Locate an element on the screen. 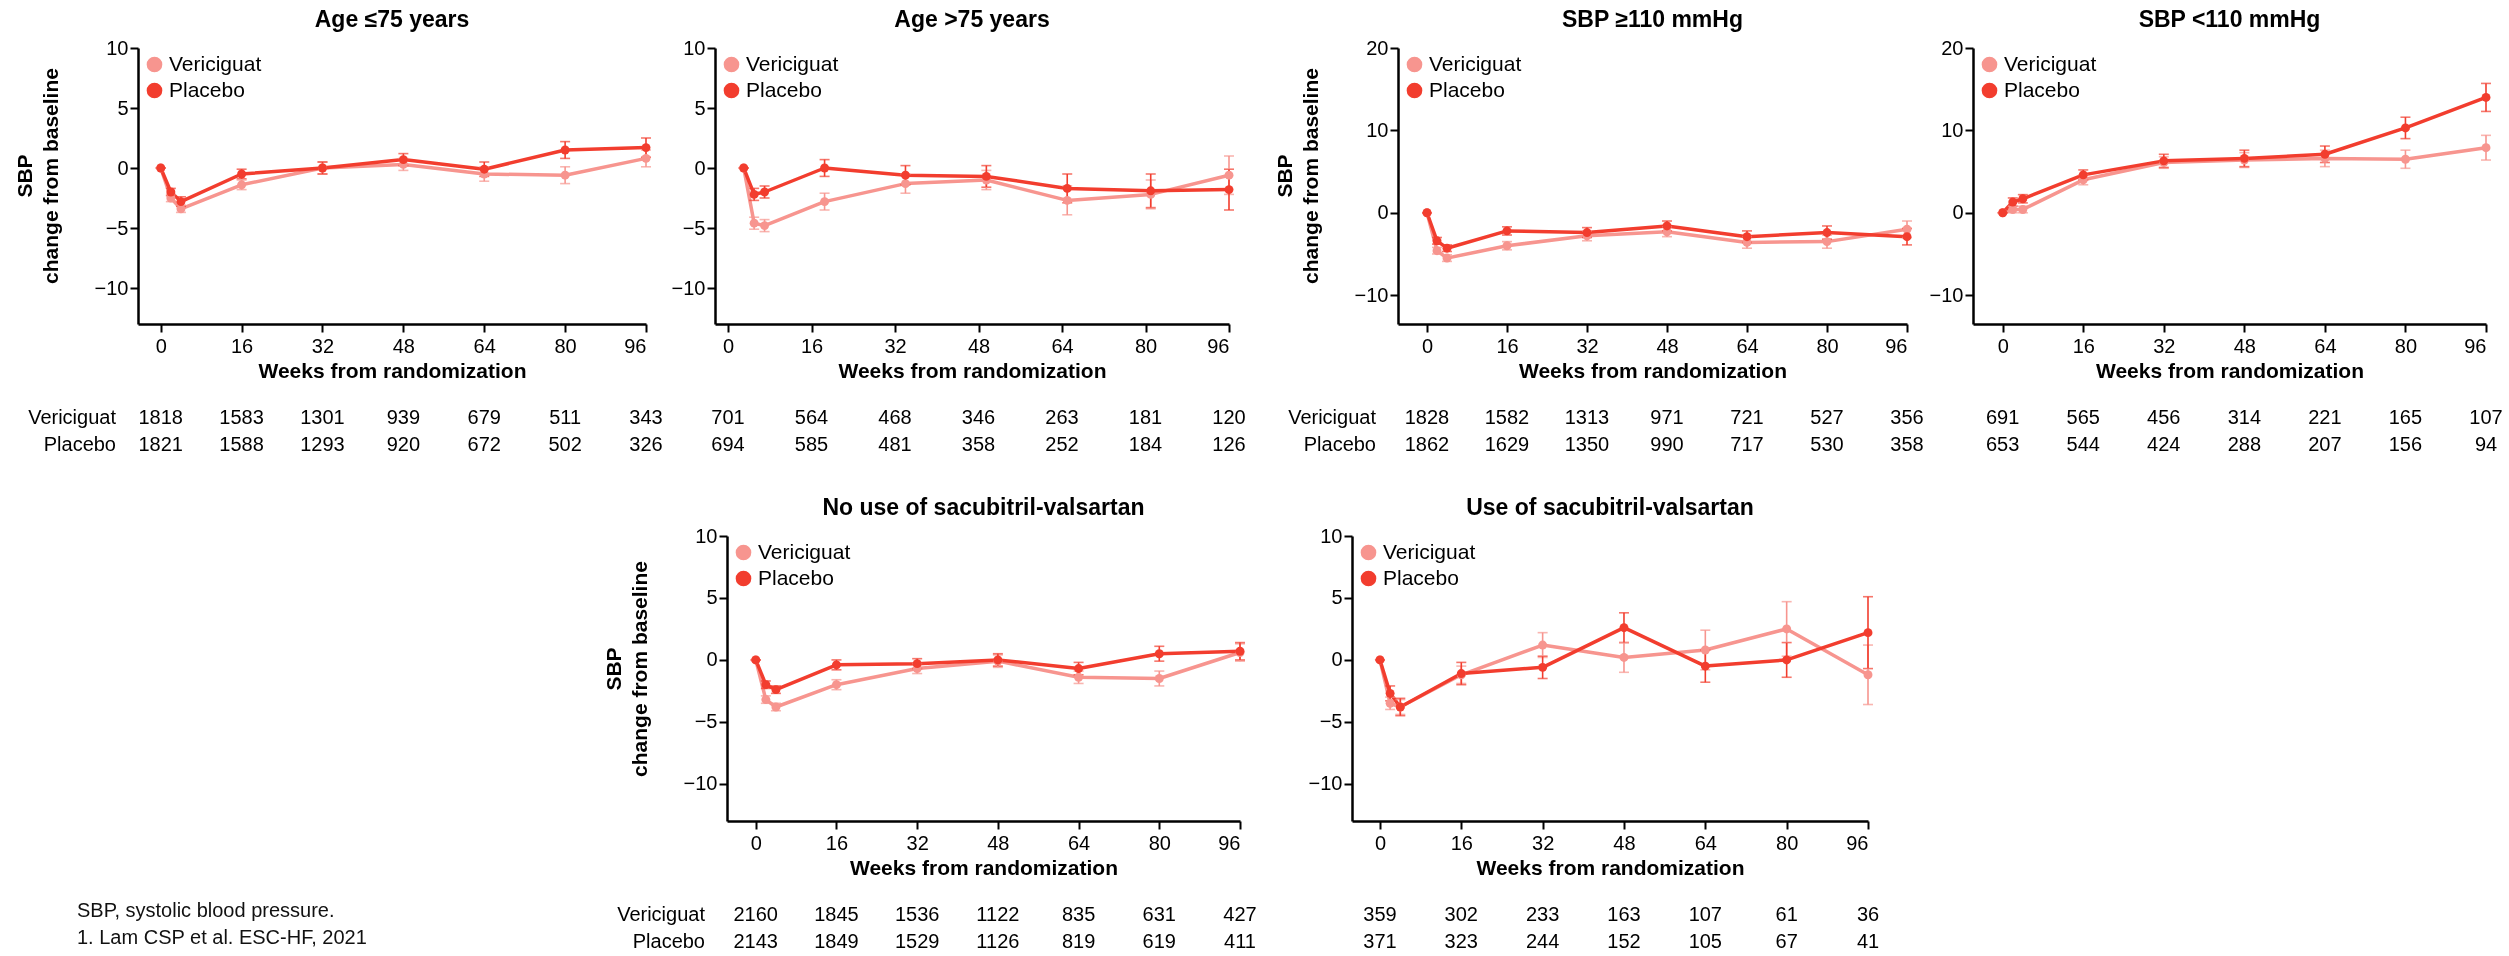 This screenshot has height=956, width=2509. text: 1313 is located at coordinates (1587, 417).